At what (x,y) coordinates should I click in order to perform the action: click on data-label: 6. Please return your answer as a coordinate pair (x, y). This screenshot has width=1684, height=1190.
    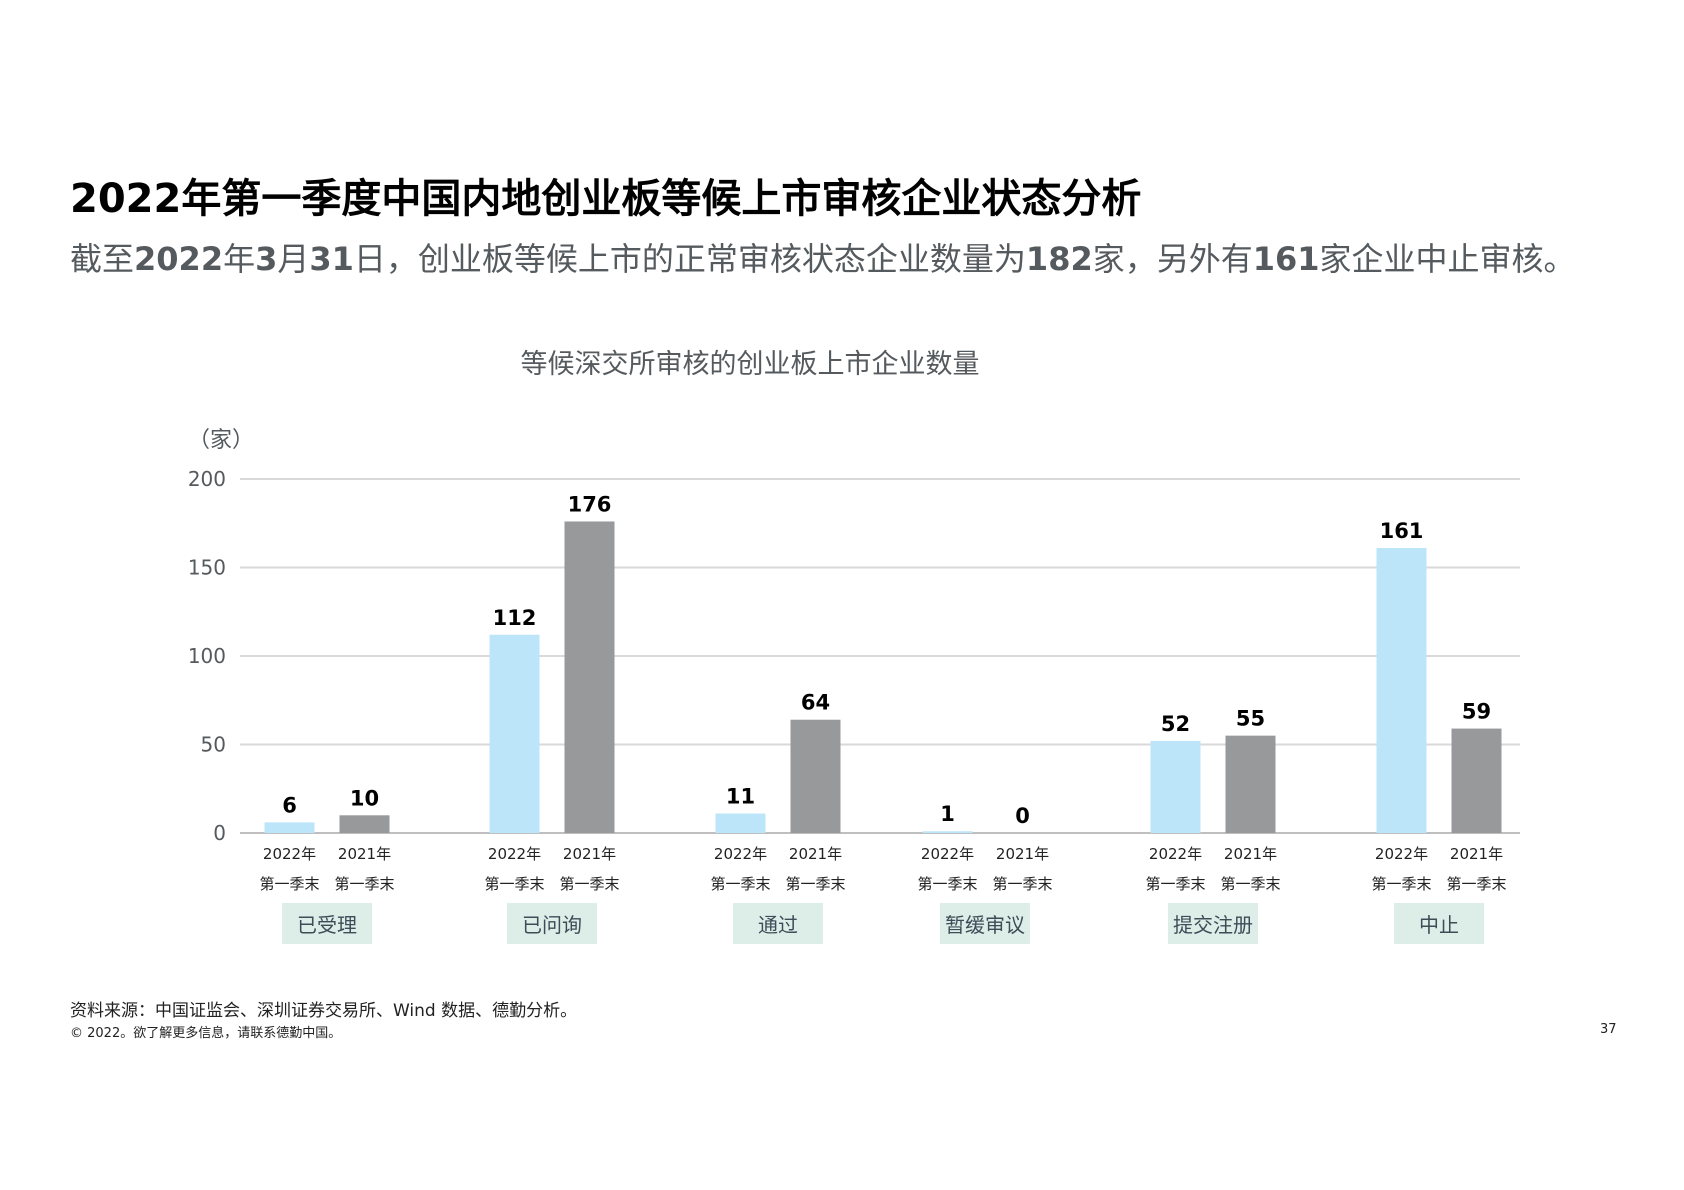
    Looking at the image, I should click on (289, 805).